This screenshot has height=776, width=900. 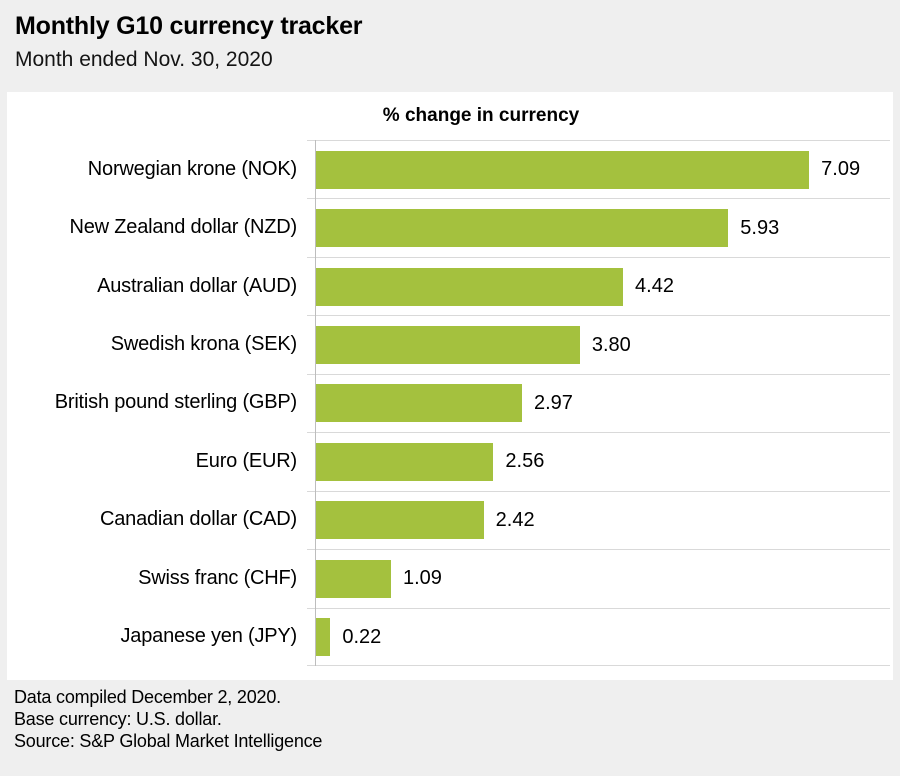 I want to click on value-label: 4.42, so click(x=654, y=286).